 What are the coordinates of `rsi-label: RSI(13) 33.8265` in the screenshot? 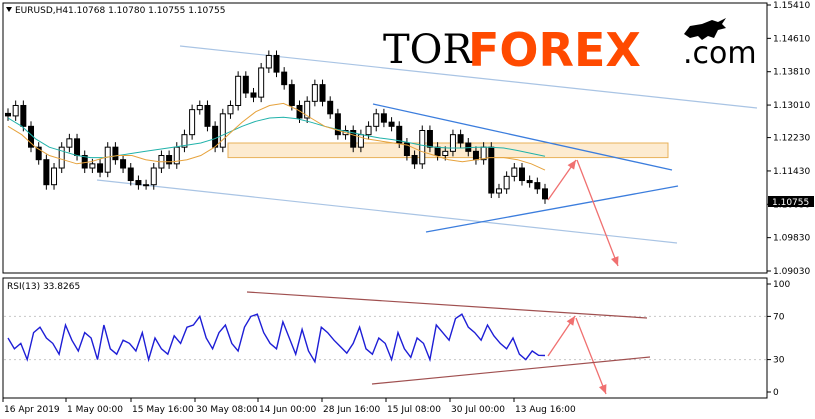 It's located at (43, 287).